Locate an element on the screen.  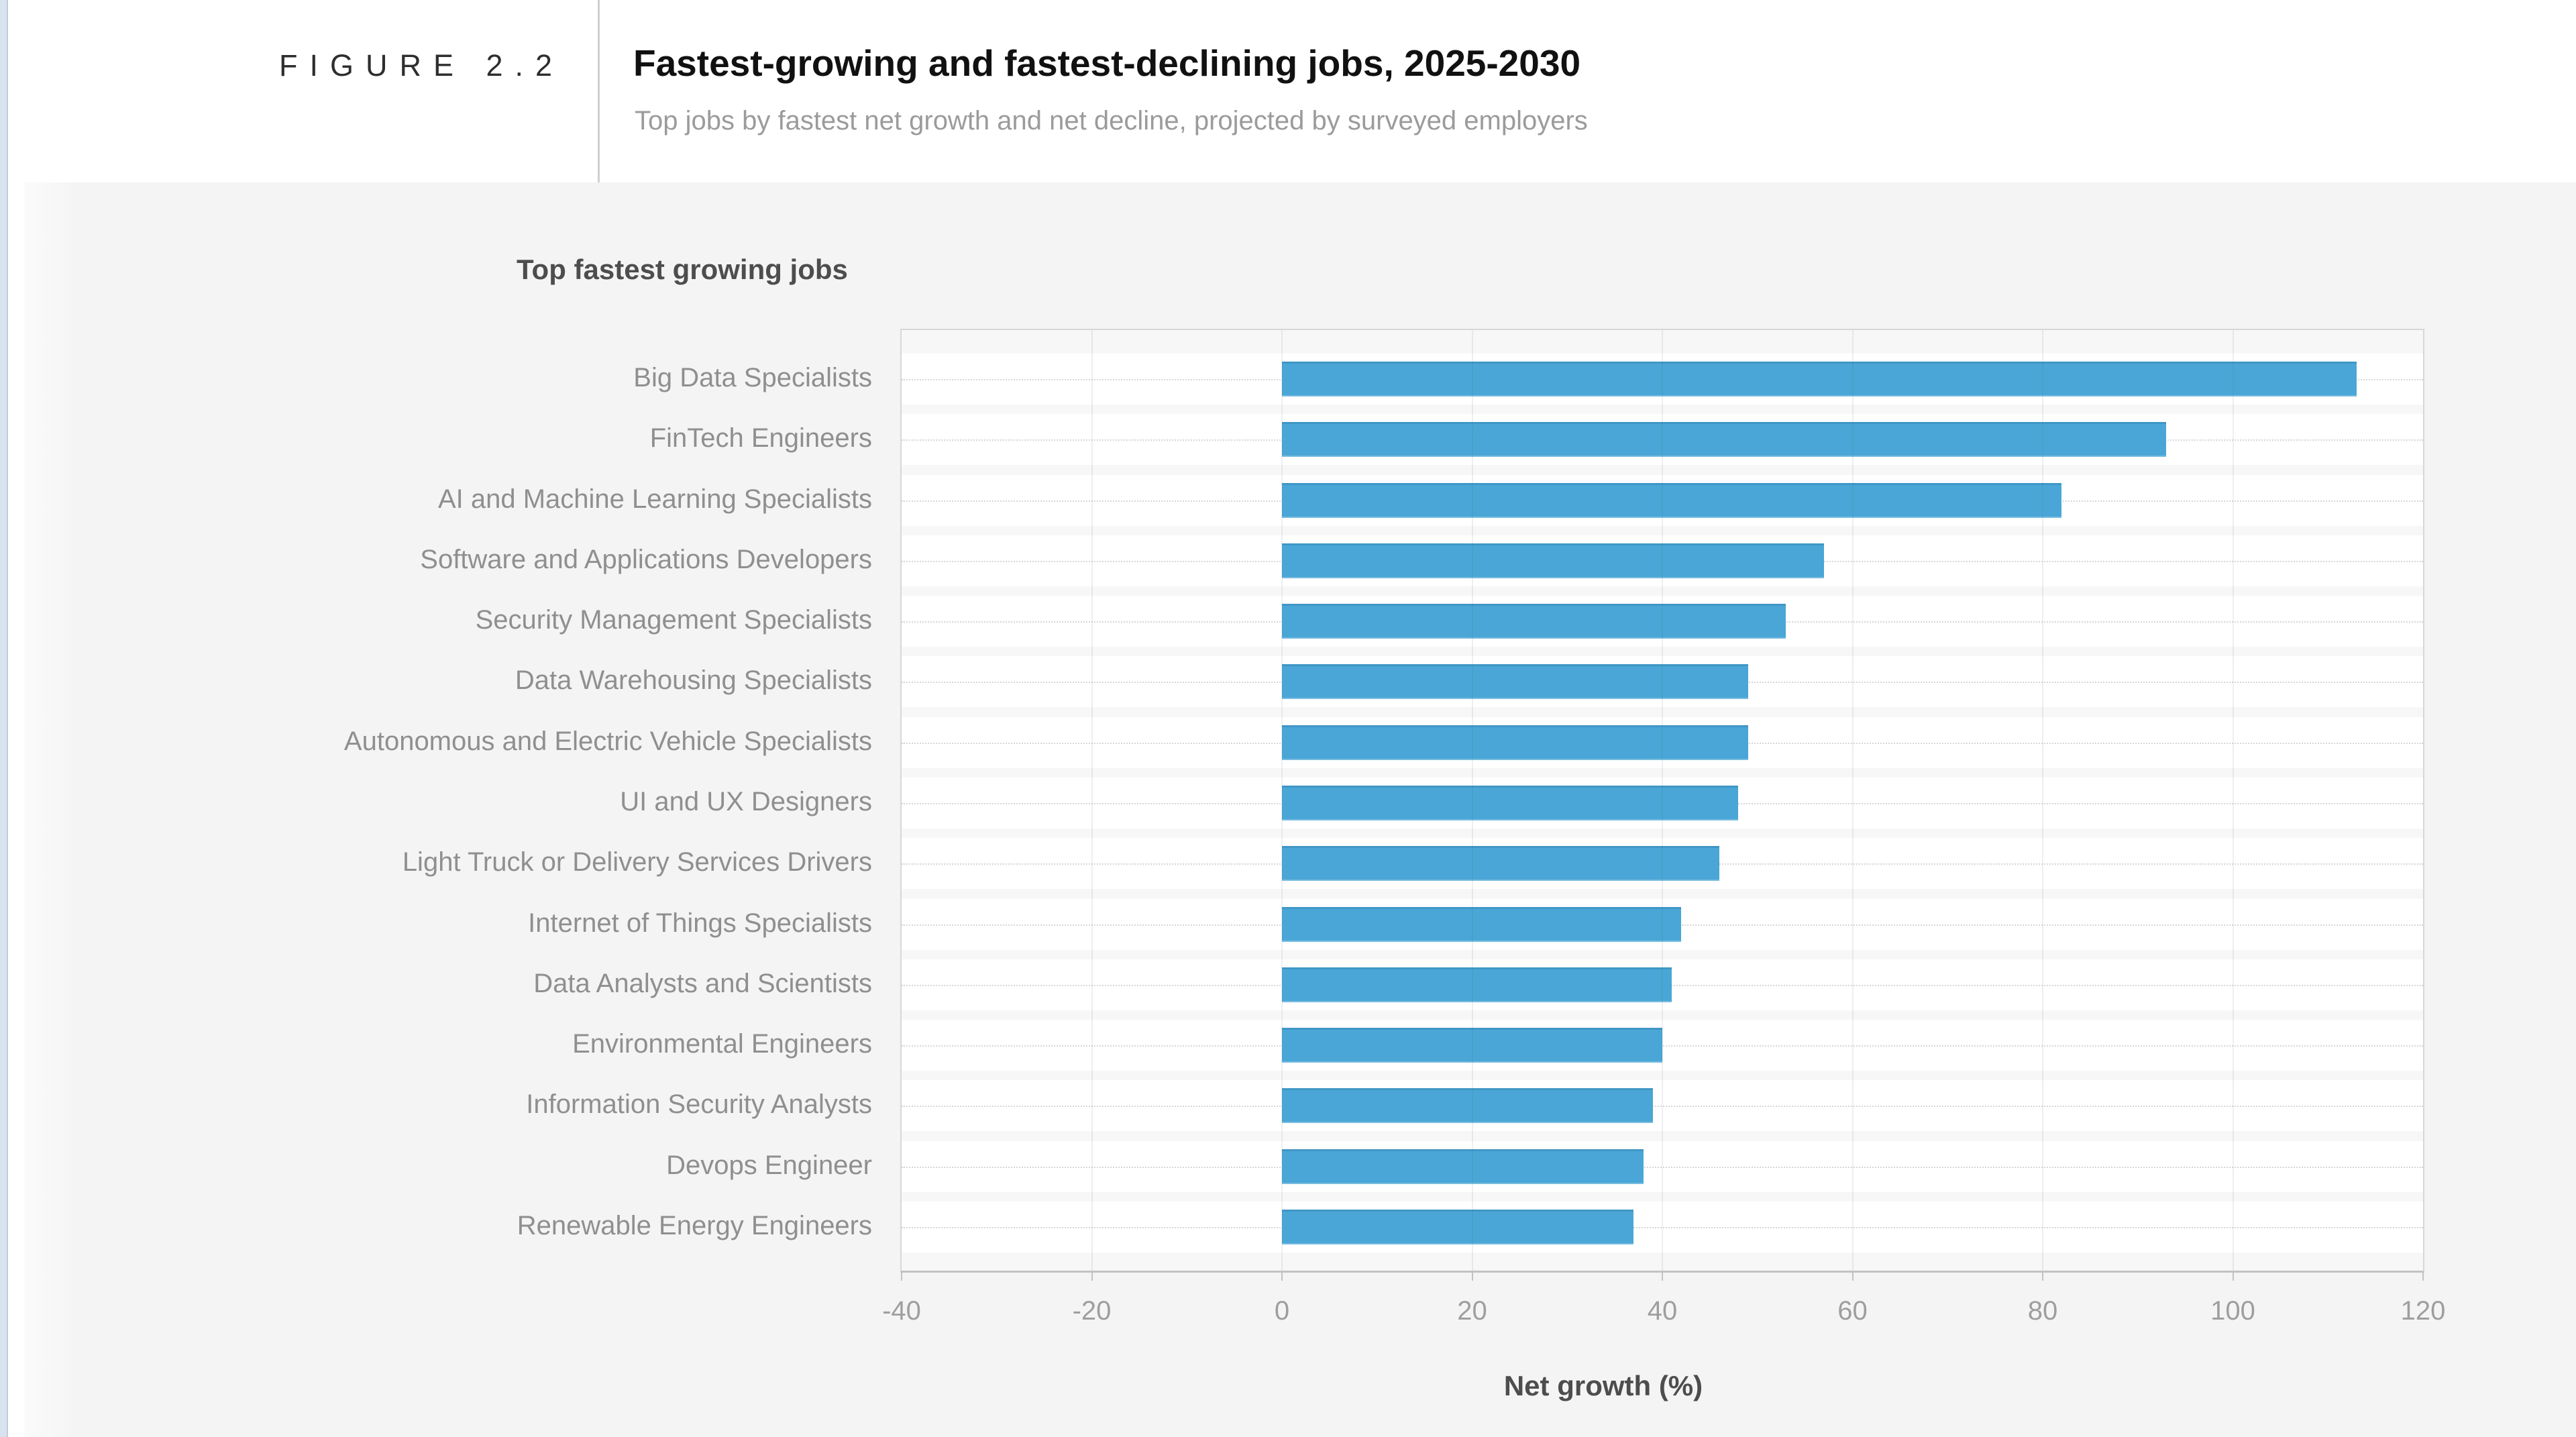
x-tick-label: -20 is located at coordinates (1092, 1311).